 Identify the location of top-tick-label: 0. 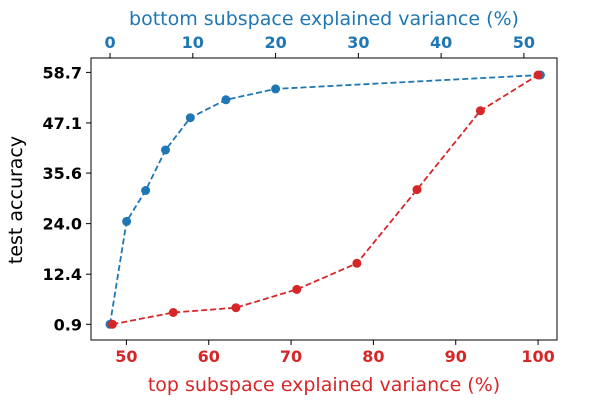
(109, 42).